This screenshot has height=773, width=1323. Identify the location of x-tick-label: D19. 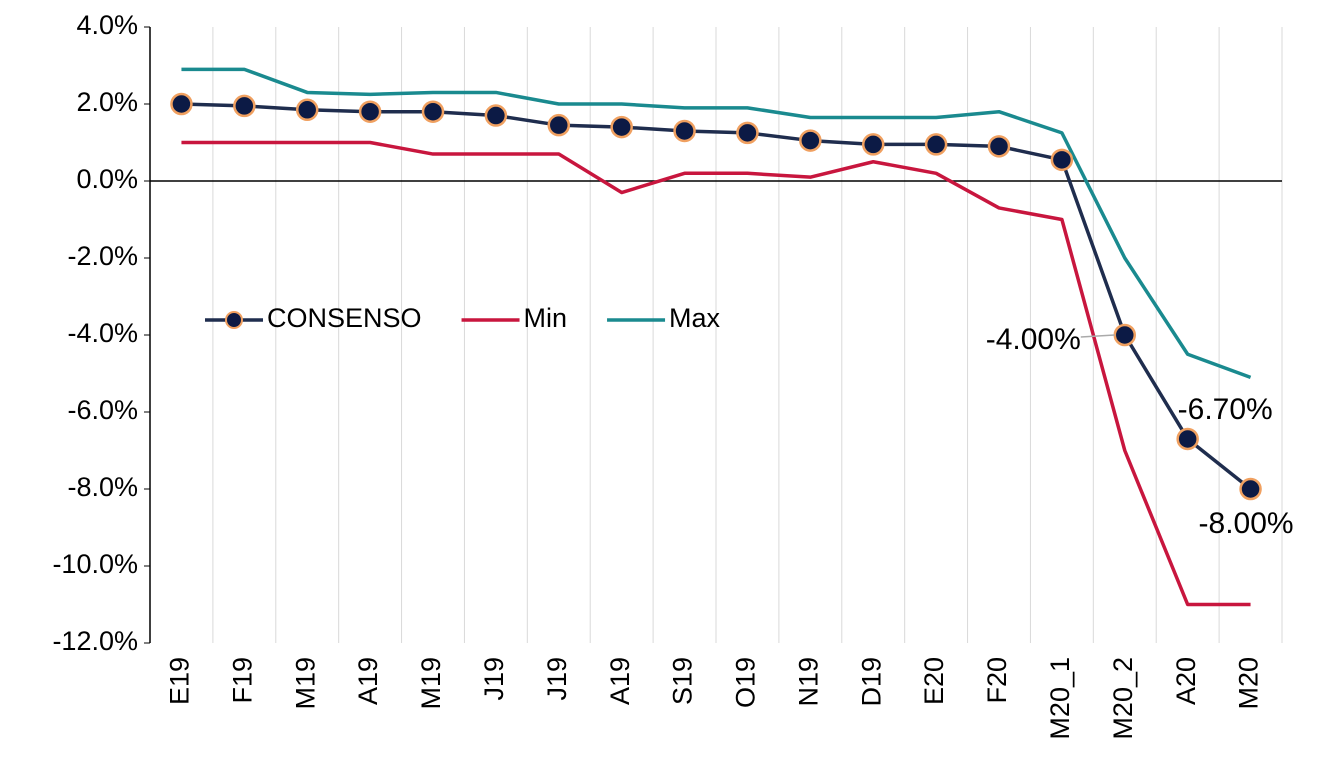
(871, 682).